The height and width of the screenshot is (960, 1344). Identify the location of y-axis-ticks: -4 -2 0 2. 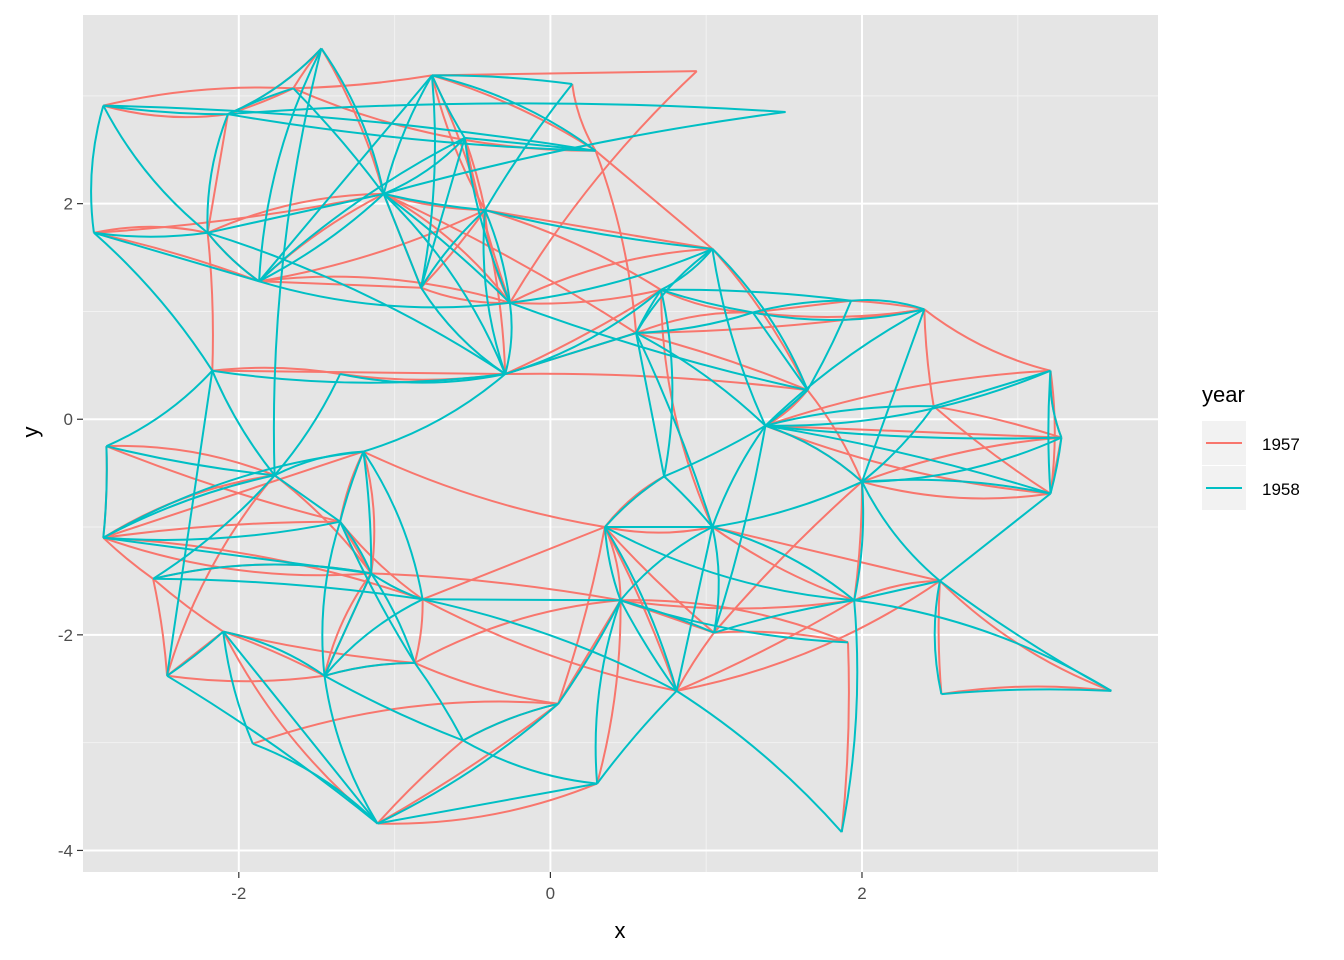
(70, 527).